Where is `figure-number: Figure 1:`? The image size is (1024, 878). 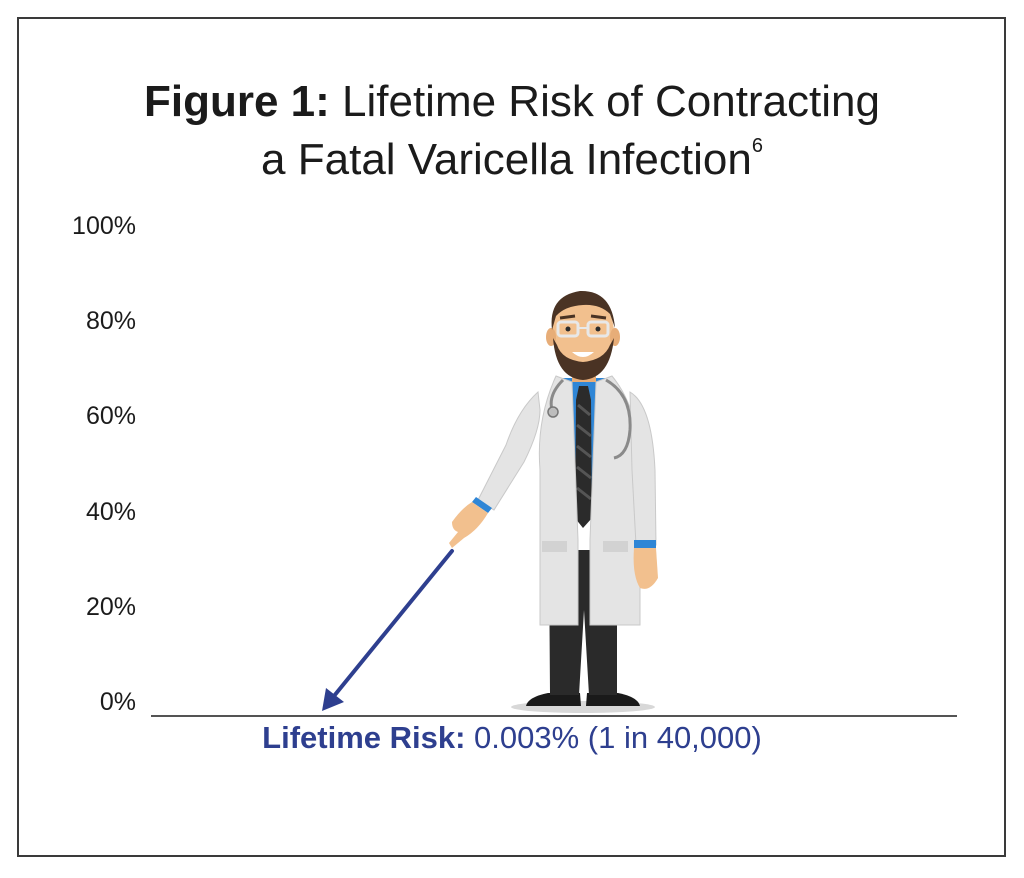
figure-number: Figure 1: is located at coordinates (236, 101).